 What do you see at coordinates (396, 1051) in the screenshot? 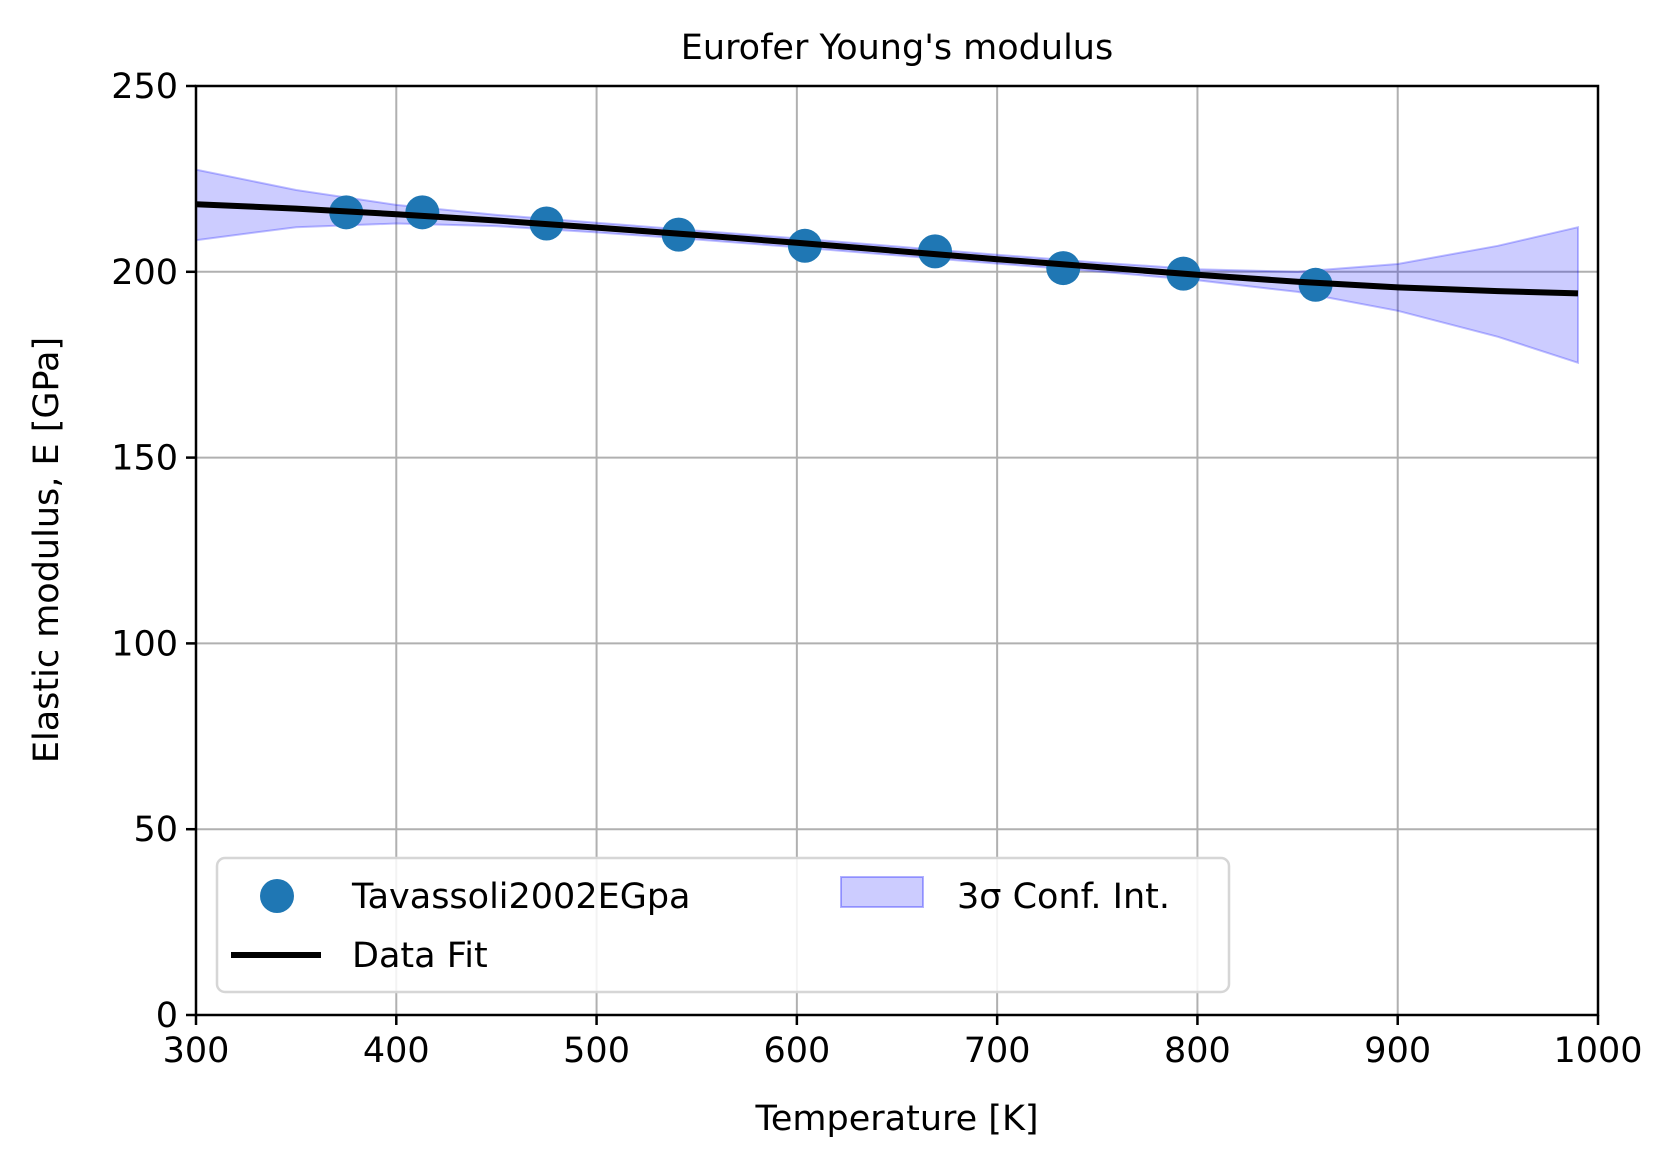
I see `x-tick-label-1: 400` at bounding box center [396, 1051].